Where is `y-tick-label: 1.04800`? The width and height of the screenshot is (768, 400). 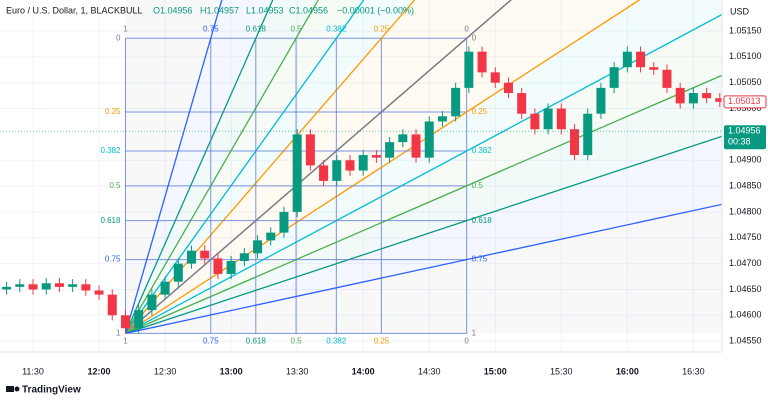 y-tick-label: 1.04800 is located at coordinates (745, 211).